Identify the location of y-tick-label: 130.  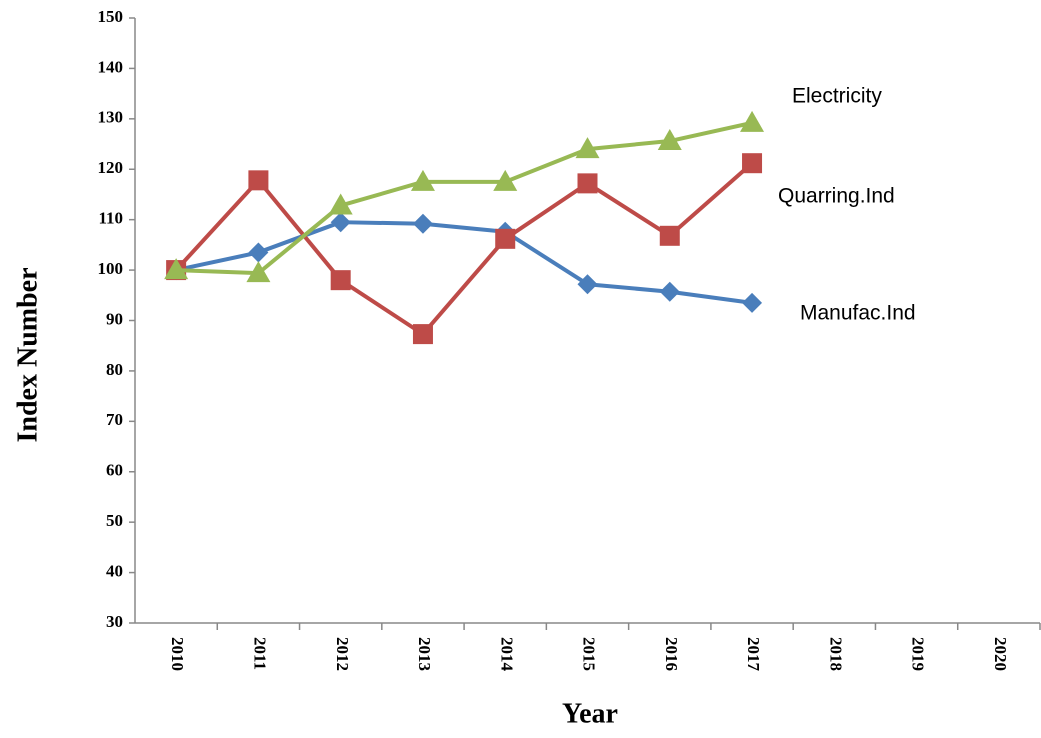
(111, 117).